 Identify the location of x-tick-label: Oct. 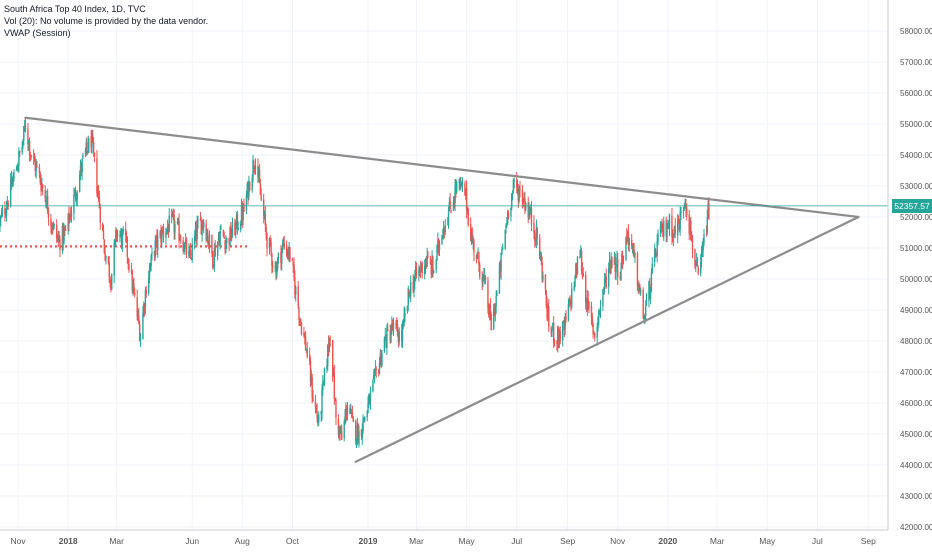
(293, 541).